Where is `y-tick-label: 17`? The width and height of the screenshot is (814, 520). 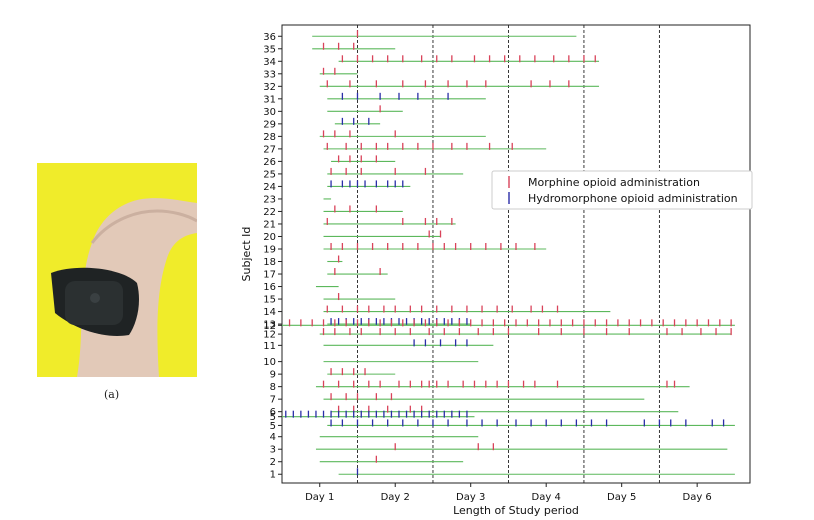
y-tick-label: 17 is located at coordinates (269, 275).